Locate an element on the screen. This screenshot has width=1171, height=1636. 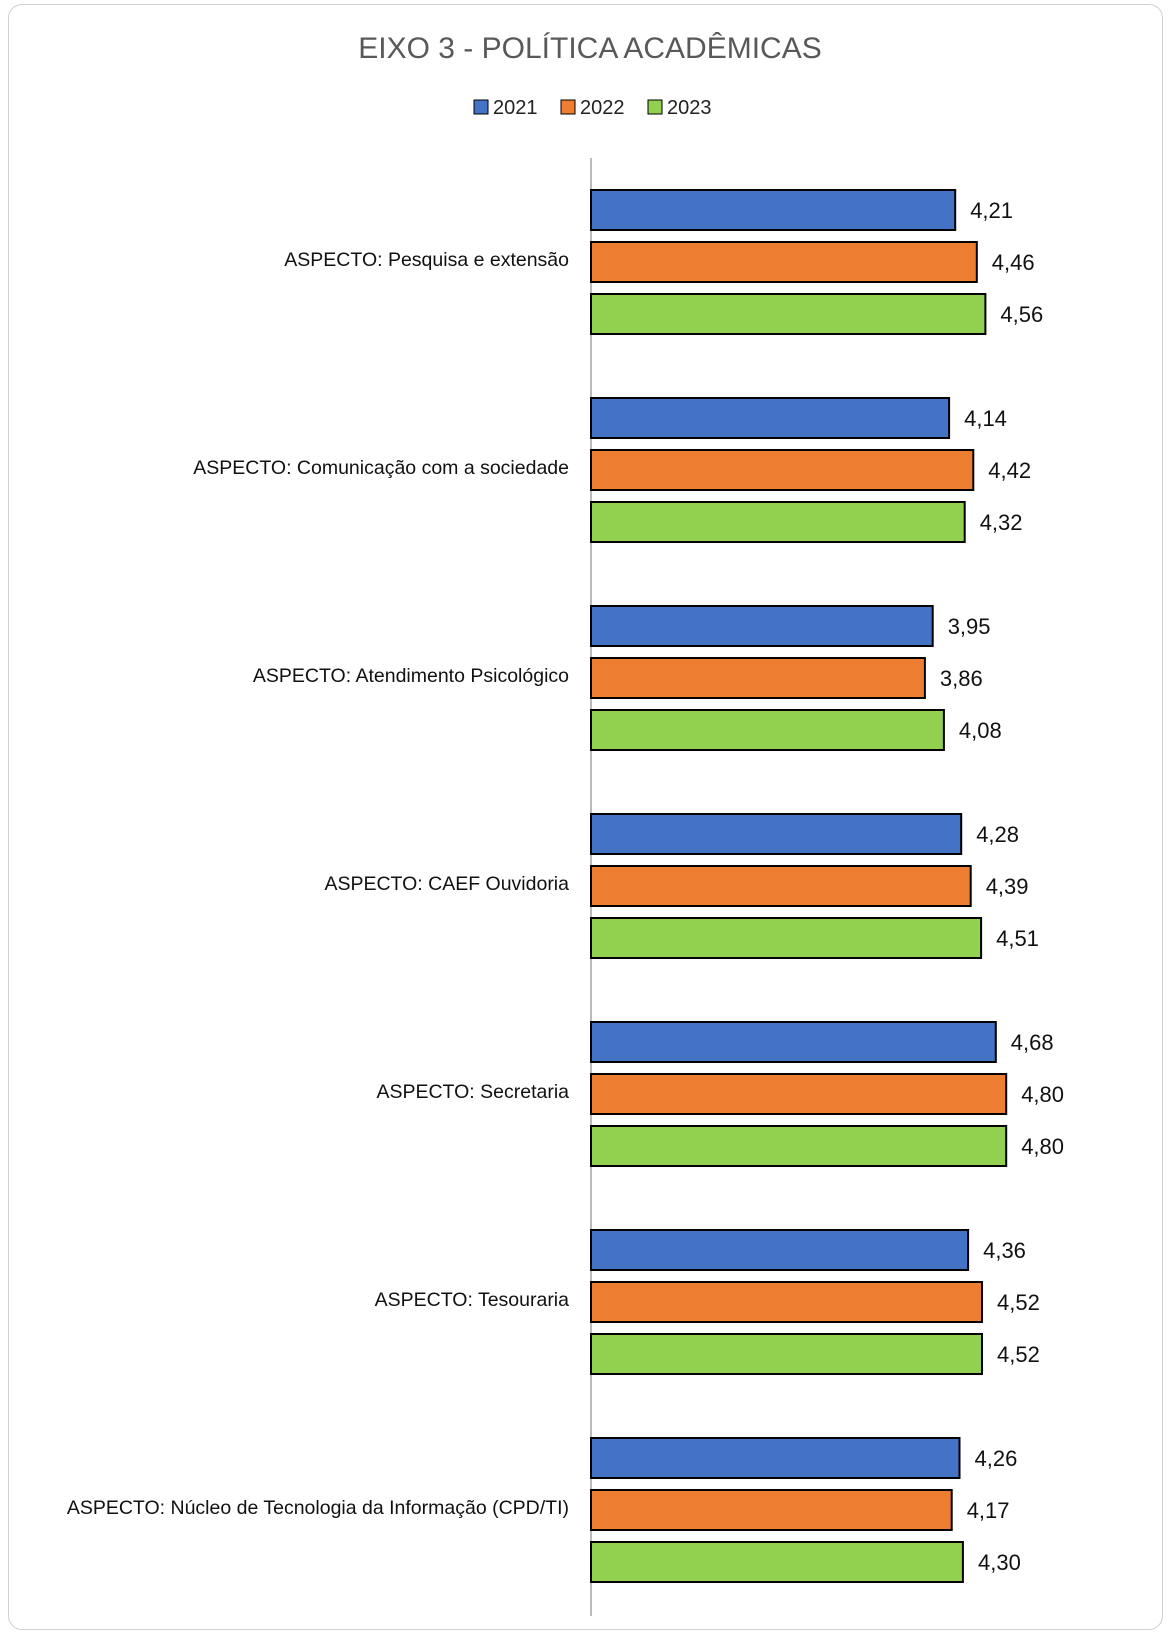
legend-label-2021: 2021 is located at coordinates (515, 108).